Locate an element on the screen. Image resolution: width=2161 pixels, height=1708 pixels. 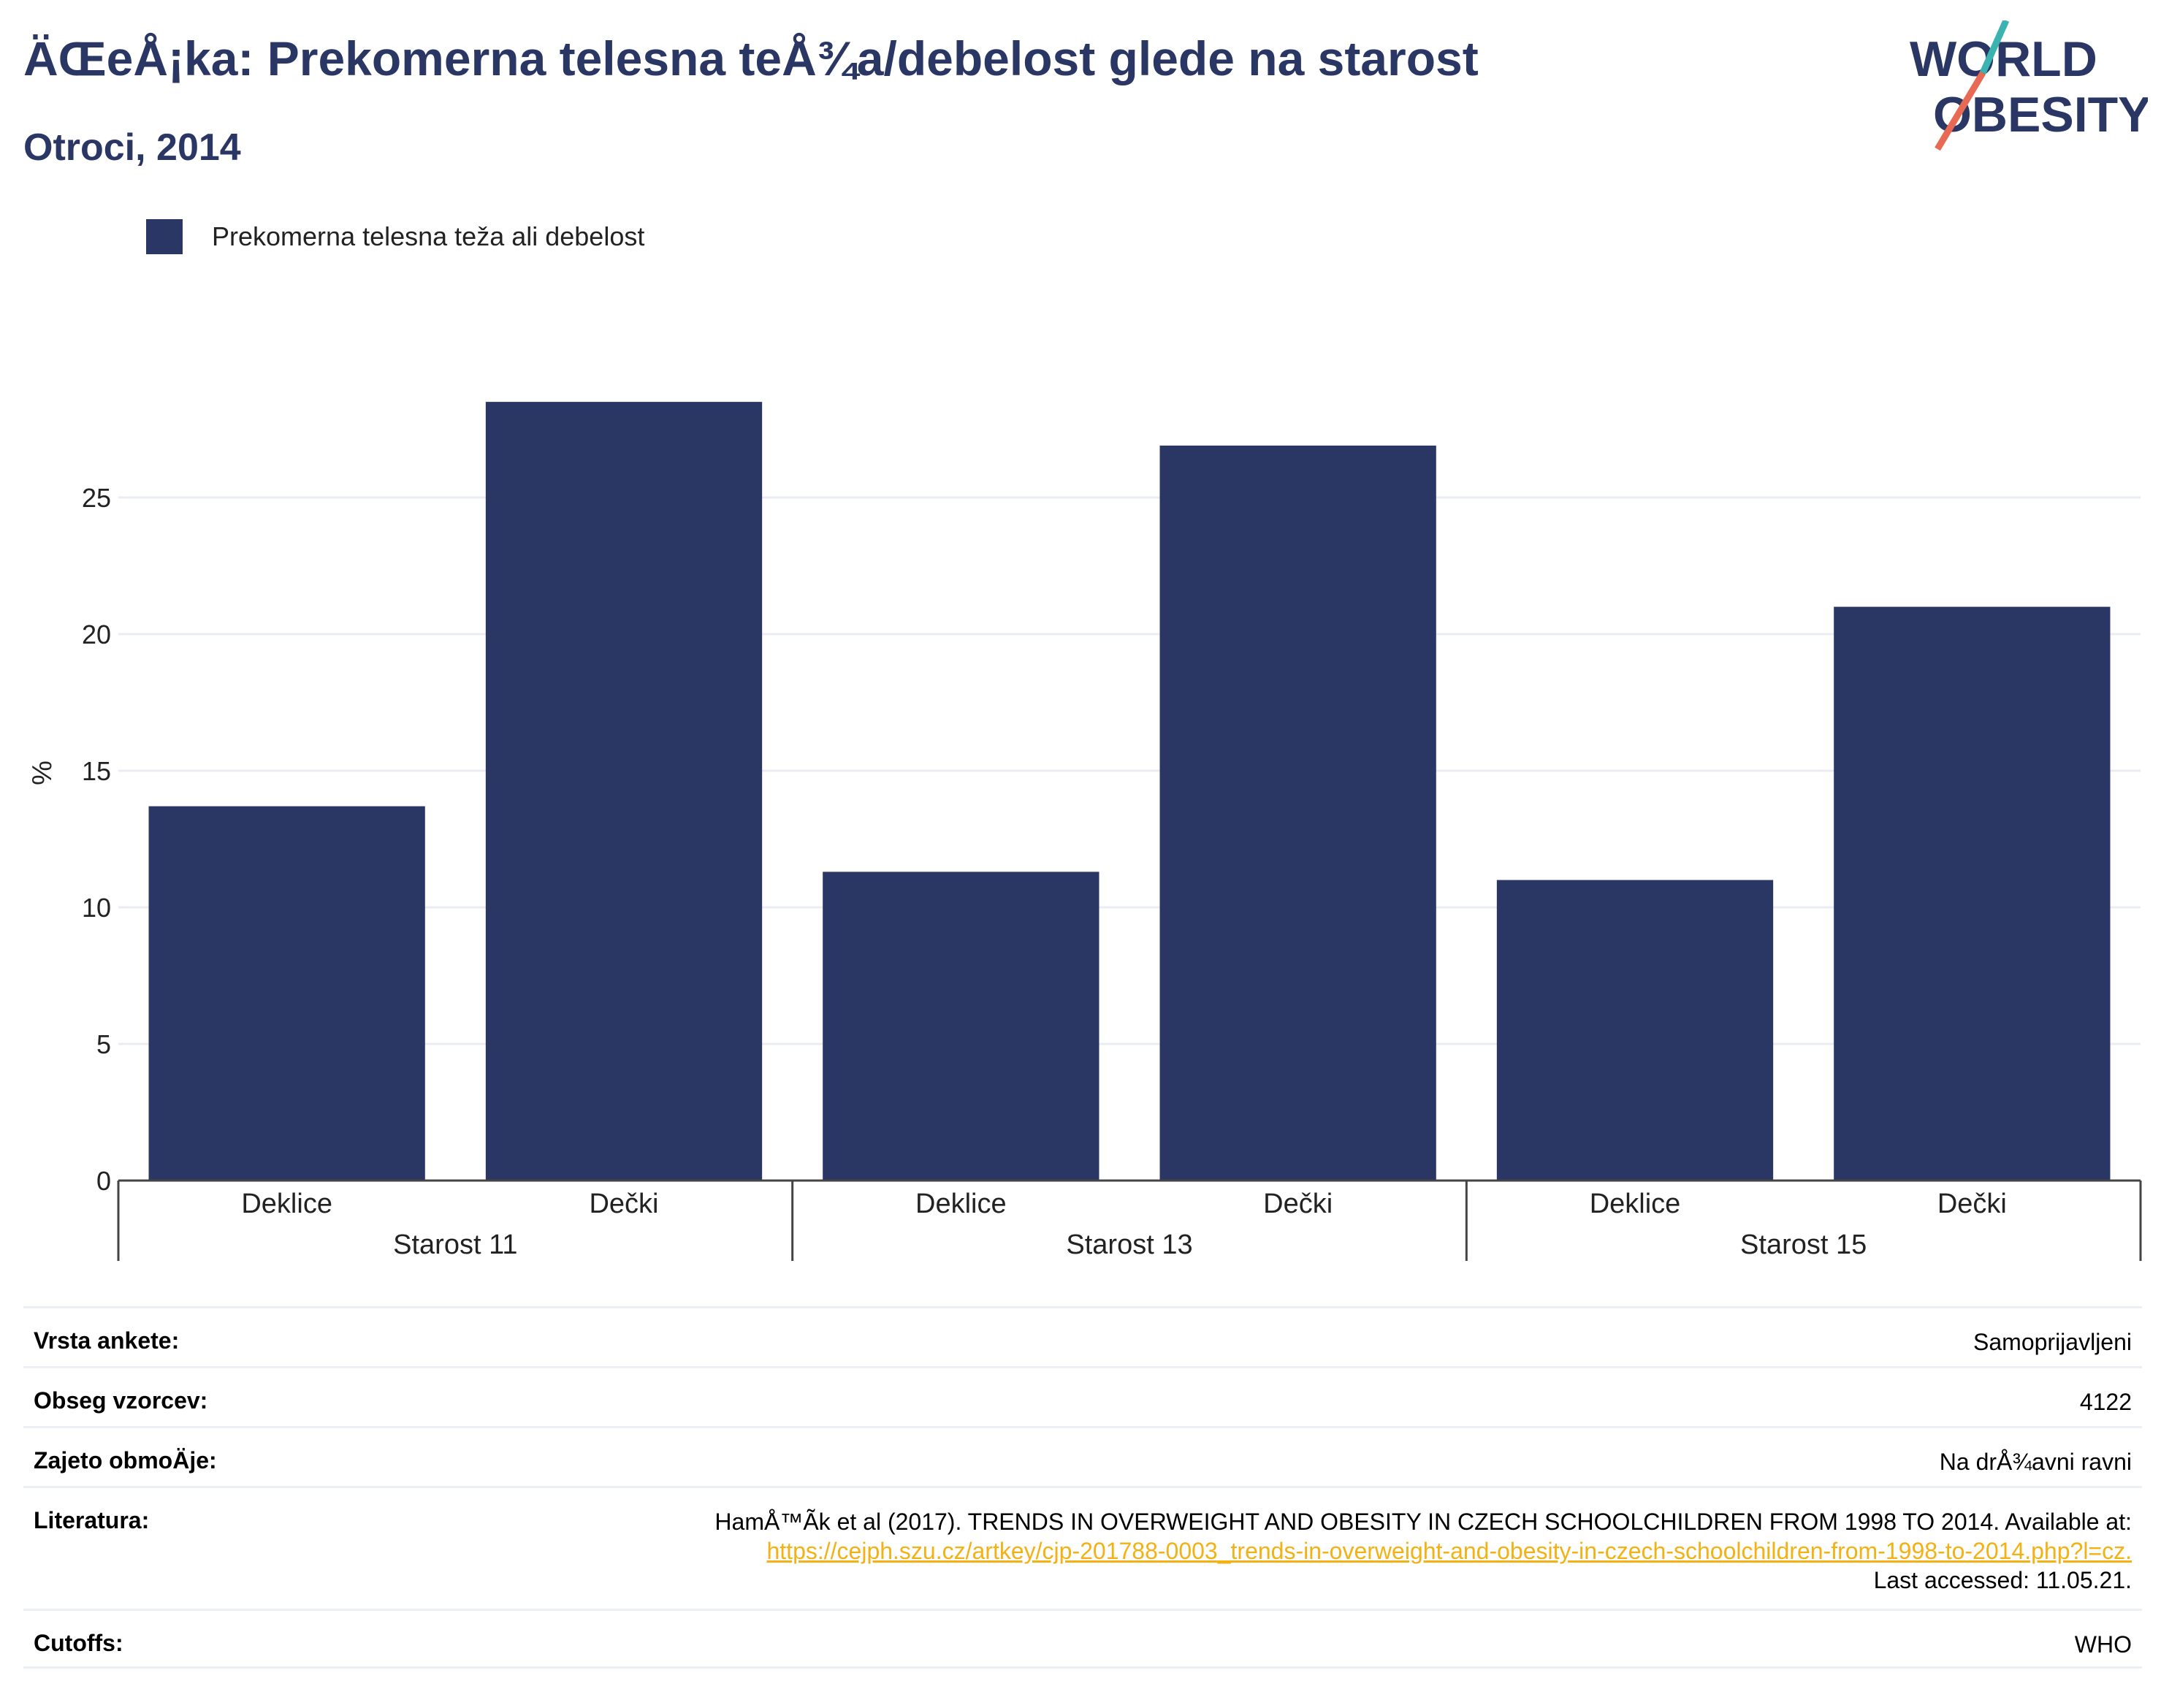
literature-accessed: Last accessed: 11.05.21. is located at coordinates (2002, 1580).